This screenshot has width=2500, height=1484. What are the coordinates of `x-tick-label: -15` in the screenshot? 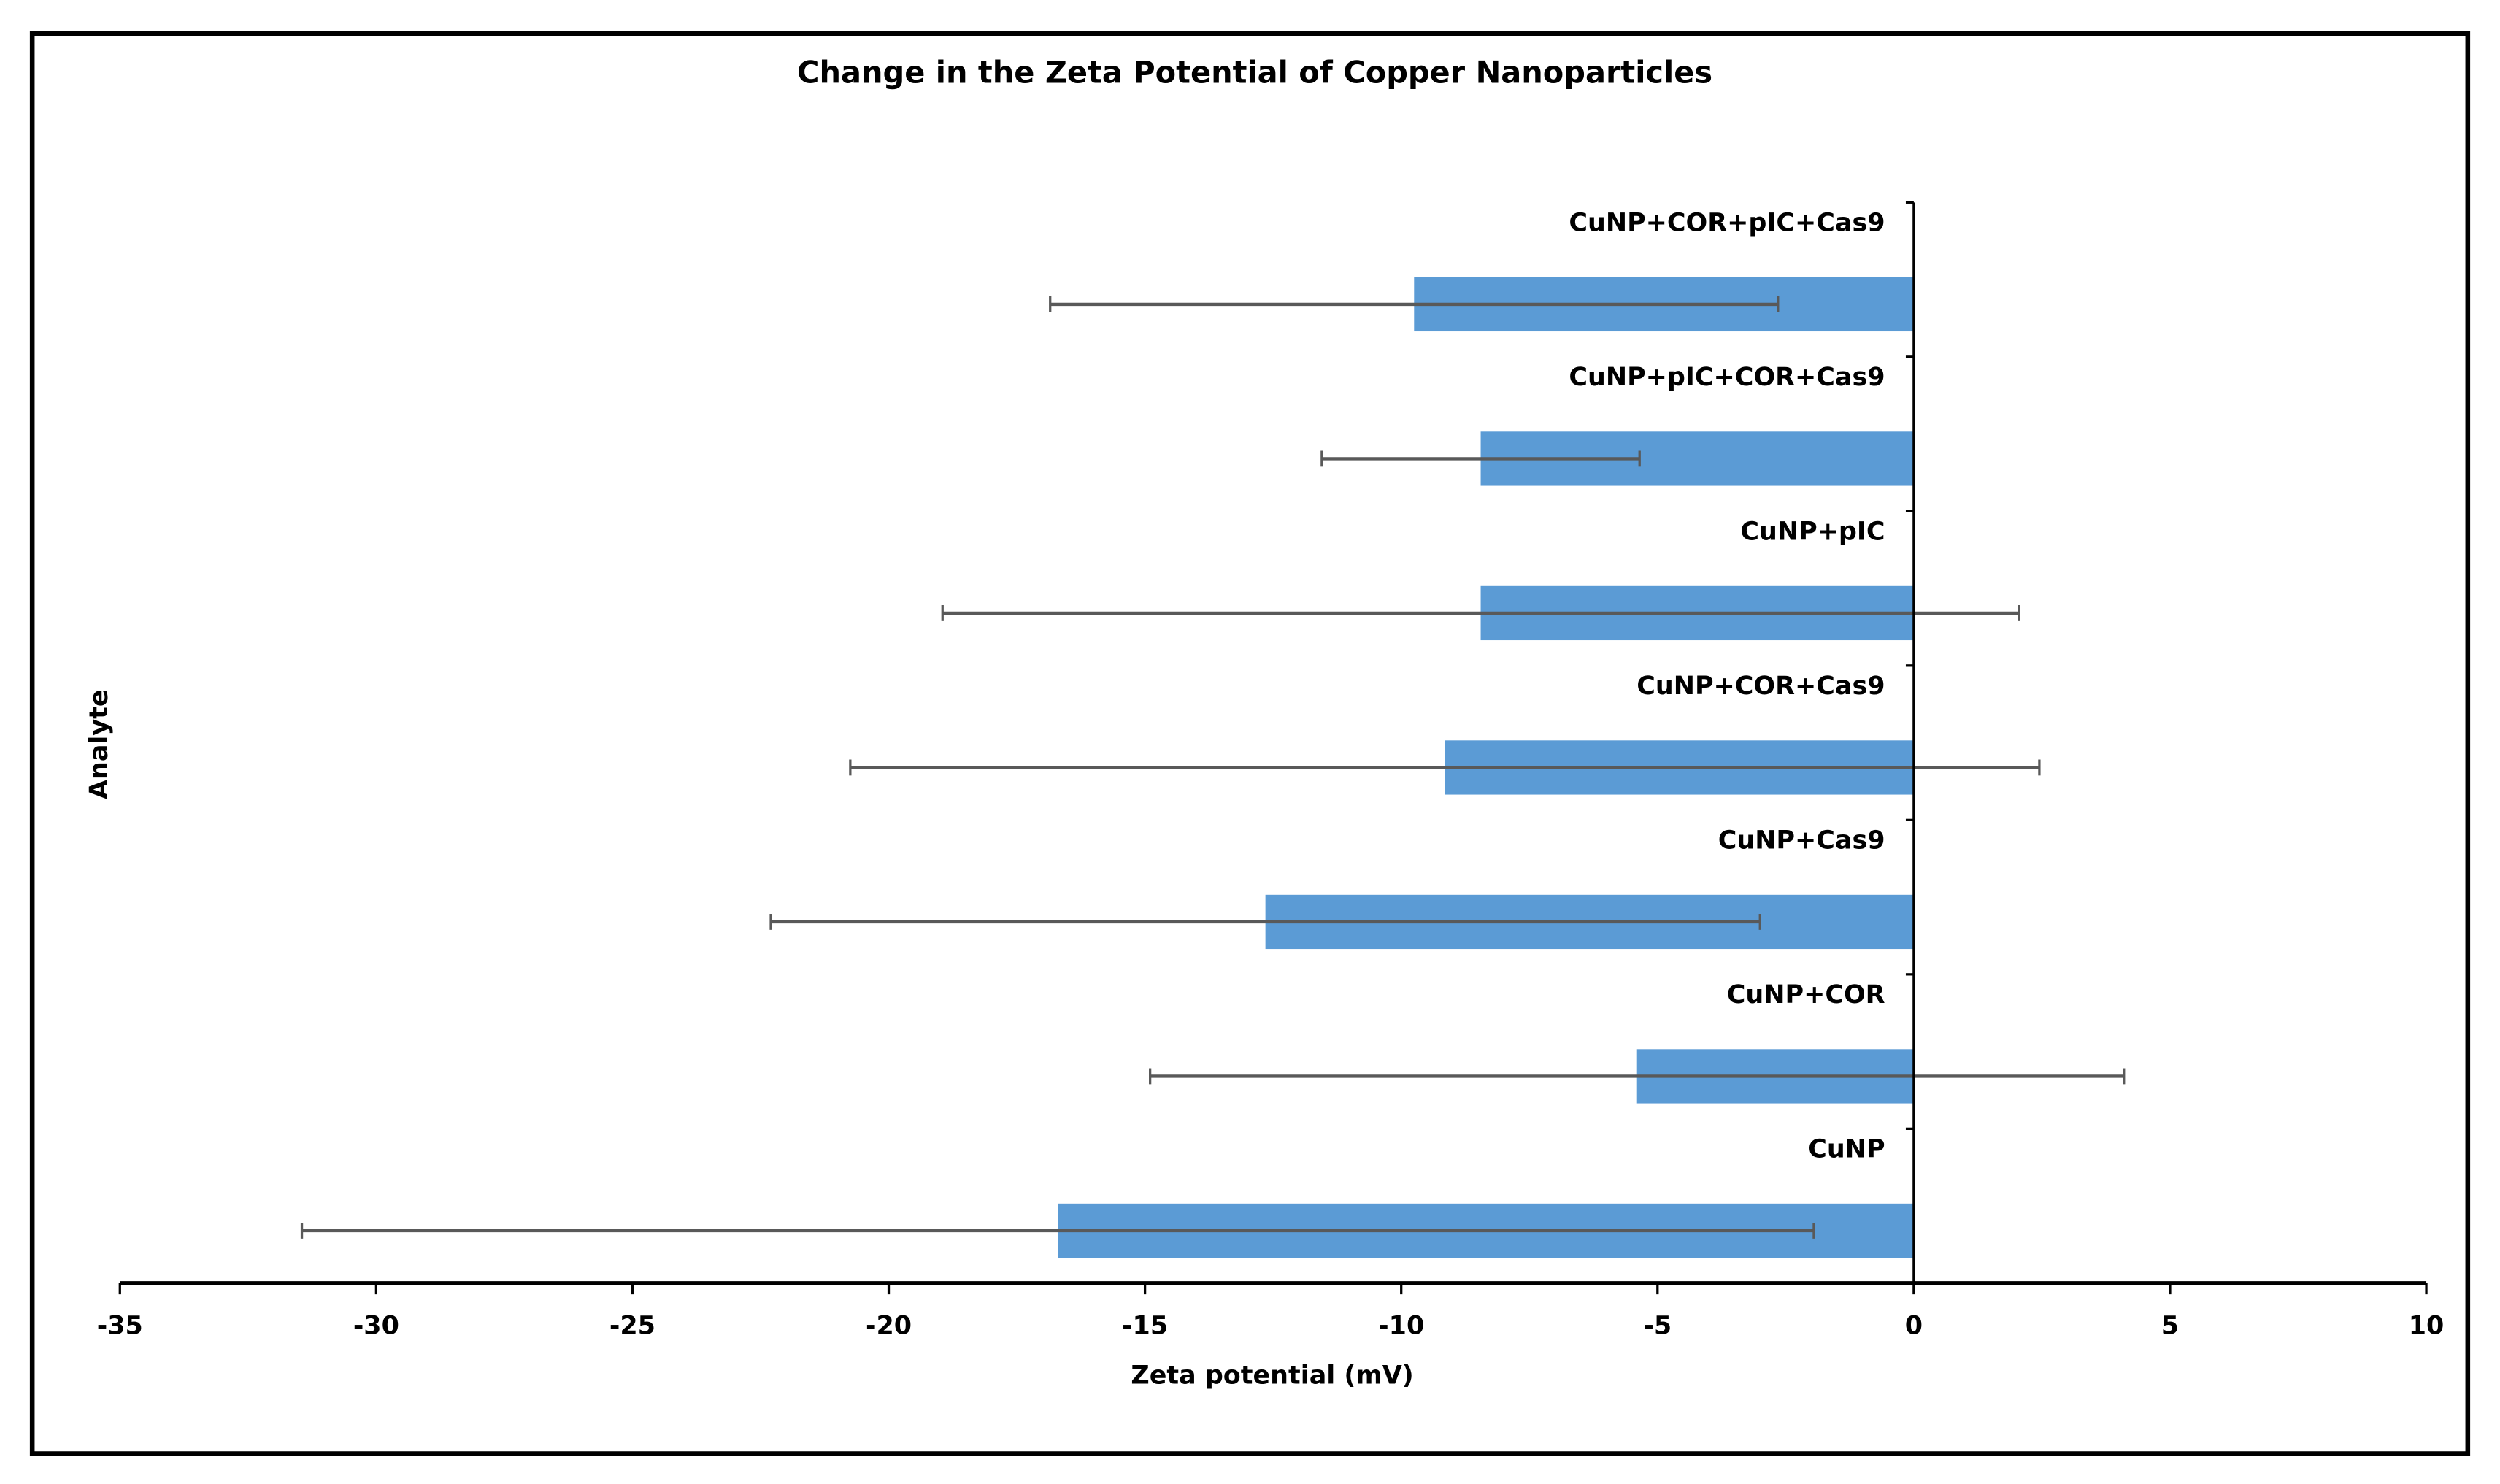 It's located at (1145, 1326).